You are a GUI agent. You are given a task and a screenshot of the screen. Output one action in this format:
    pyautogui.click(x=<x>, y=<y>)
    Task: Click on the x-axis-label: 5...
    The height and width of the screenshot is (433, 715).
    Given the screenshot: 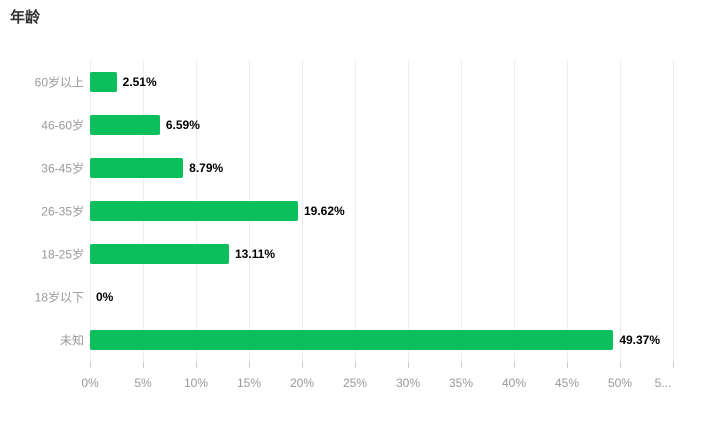 What is the action you would take?
    pyautogui.click(x=663, y=383)
    